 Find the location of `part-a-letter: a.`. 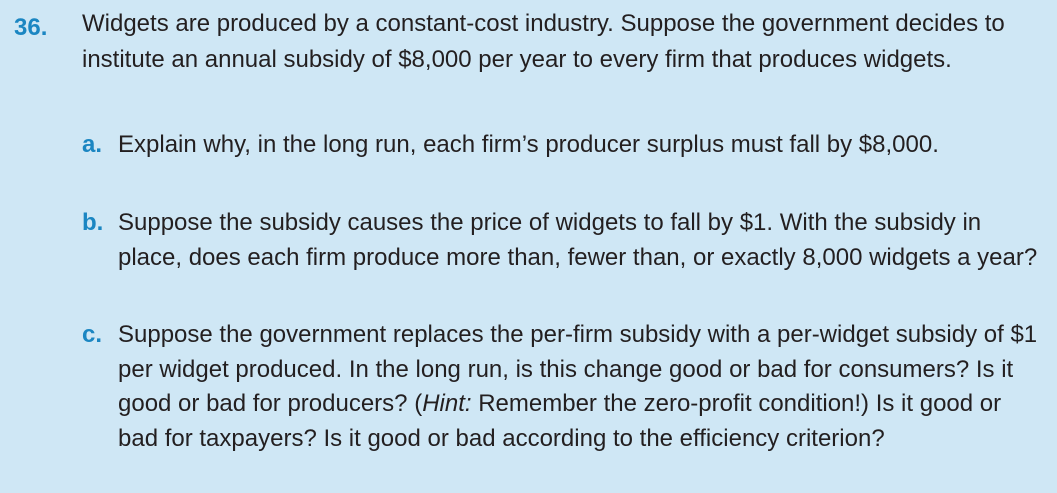

part-a-letter: a. is located at coordinates (92, 144).